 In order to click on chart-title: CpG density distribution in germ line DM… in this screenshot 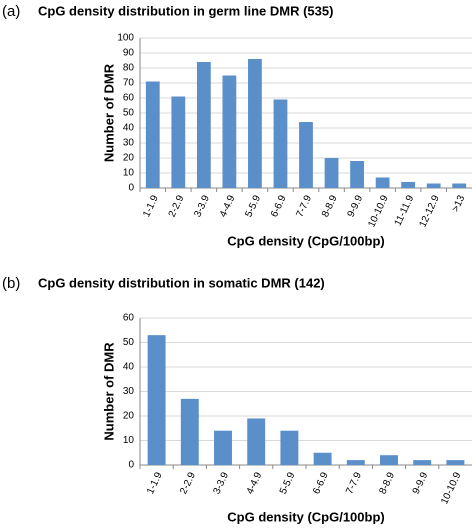, I will do `click(185, 10)`.